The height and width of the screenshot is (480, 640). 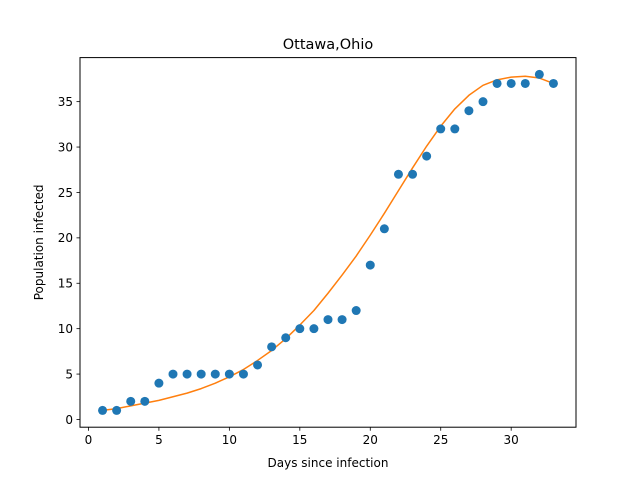 I want to click on y-tick-label: 0, so click(x=69, y=420).